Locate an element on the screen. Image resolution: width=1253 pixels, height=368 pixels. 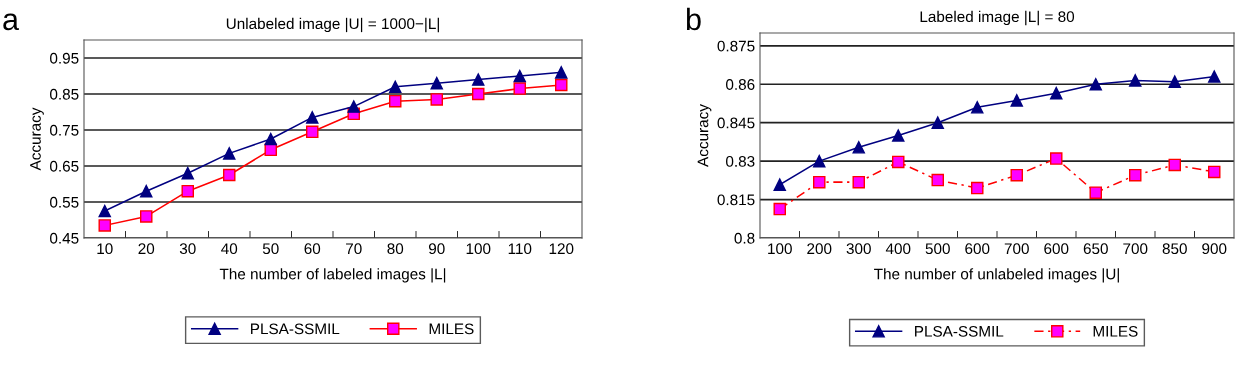
x-tick-label: 650 is located at coordinates (1095, 249).